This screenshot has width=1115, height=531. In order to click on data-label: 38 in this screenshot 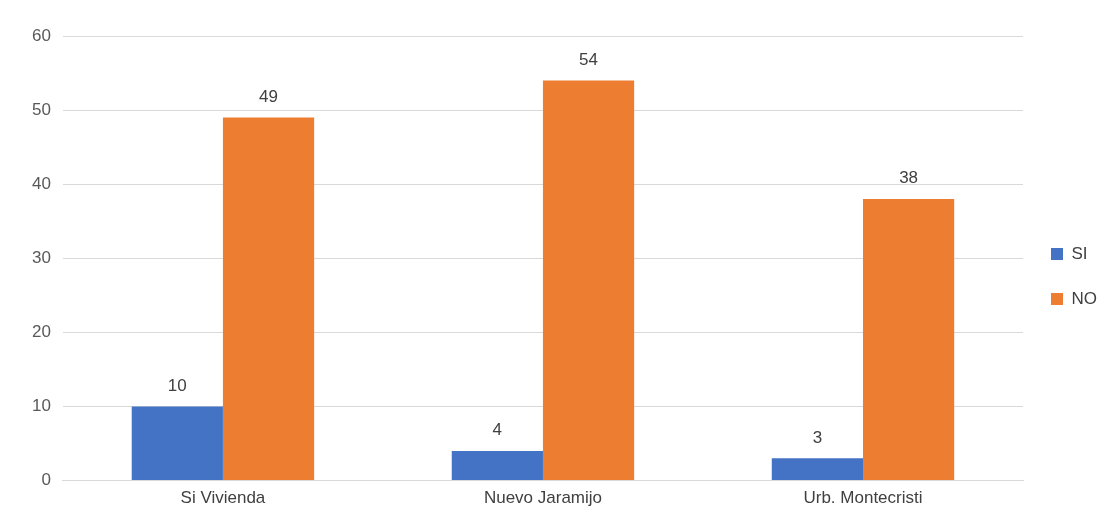, I will do `click(909, 178)`.